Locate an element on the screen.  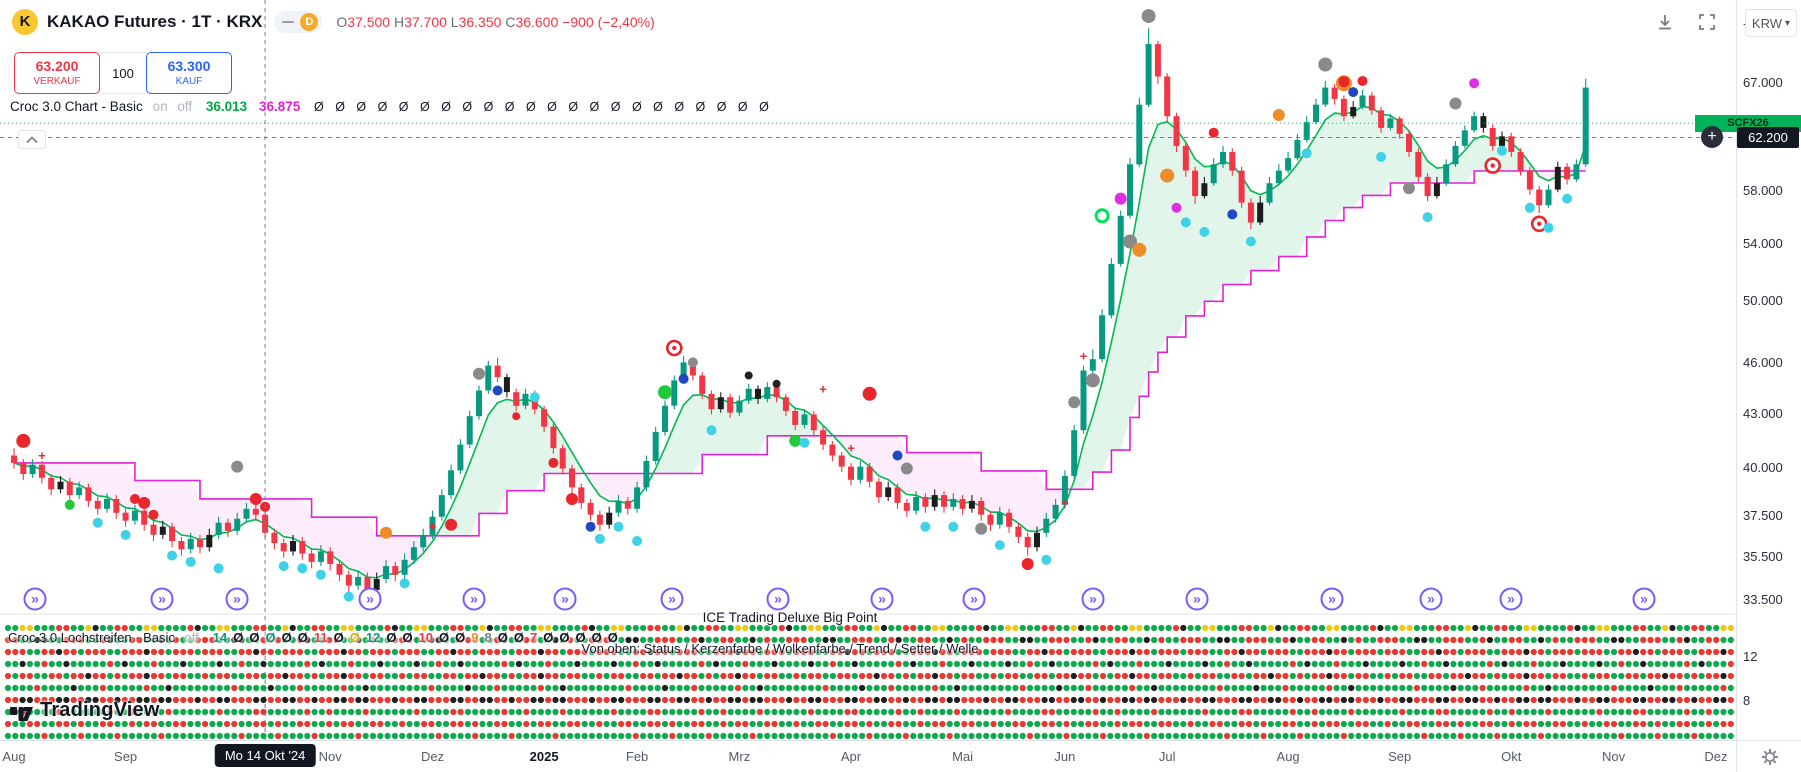
time-axis-month: Mai is located at coordinates (963, 756).